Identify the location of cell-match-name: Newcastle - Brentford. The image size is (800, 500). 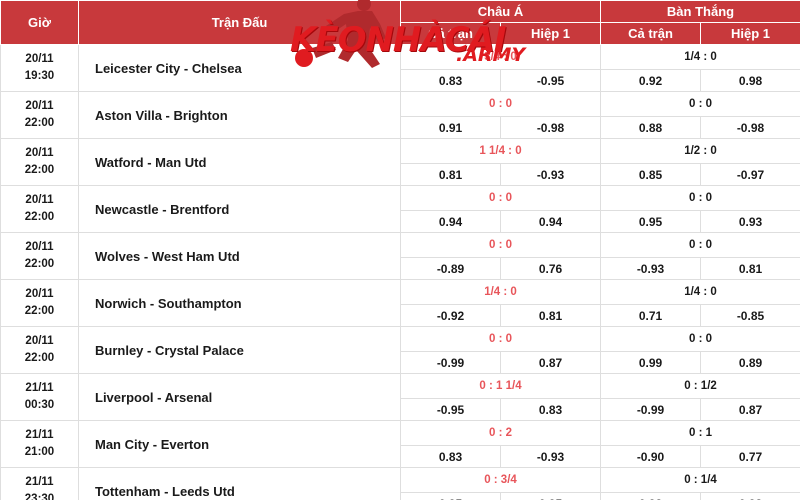
(239, 209).